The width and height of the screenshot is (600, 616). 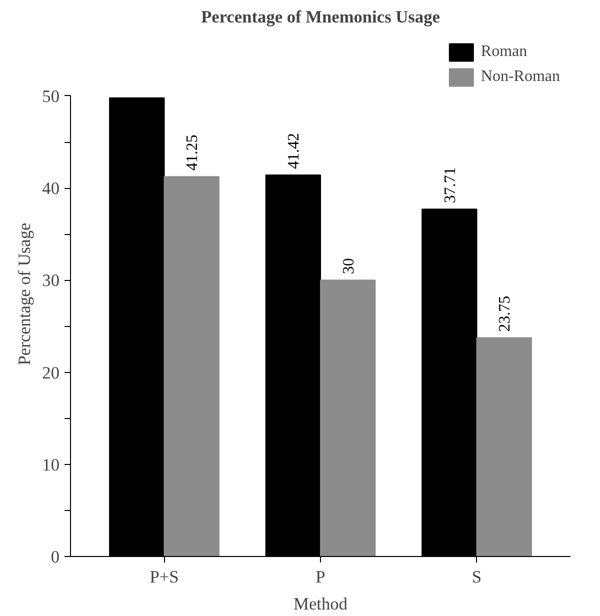 What do you see at coordinates (321, 577) in the screenshot?
I see `x-tick-label: P` at bounding box center [321, 577].